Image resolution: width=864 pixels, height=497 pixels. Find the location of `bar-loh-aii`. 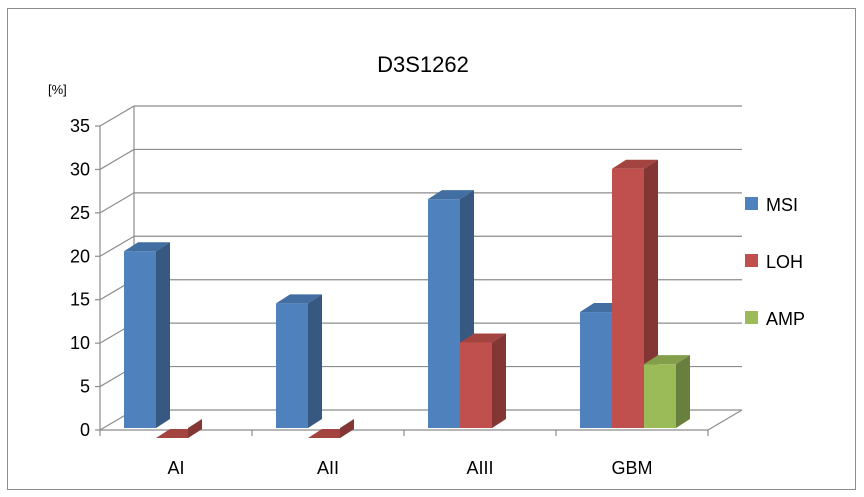

bar-loh-aii is located at coordinates (331, 428).